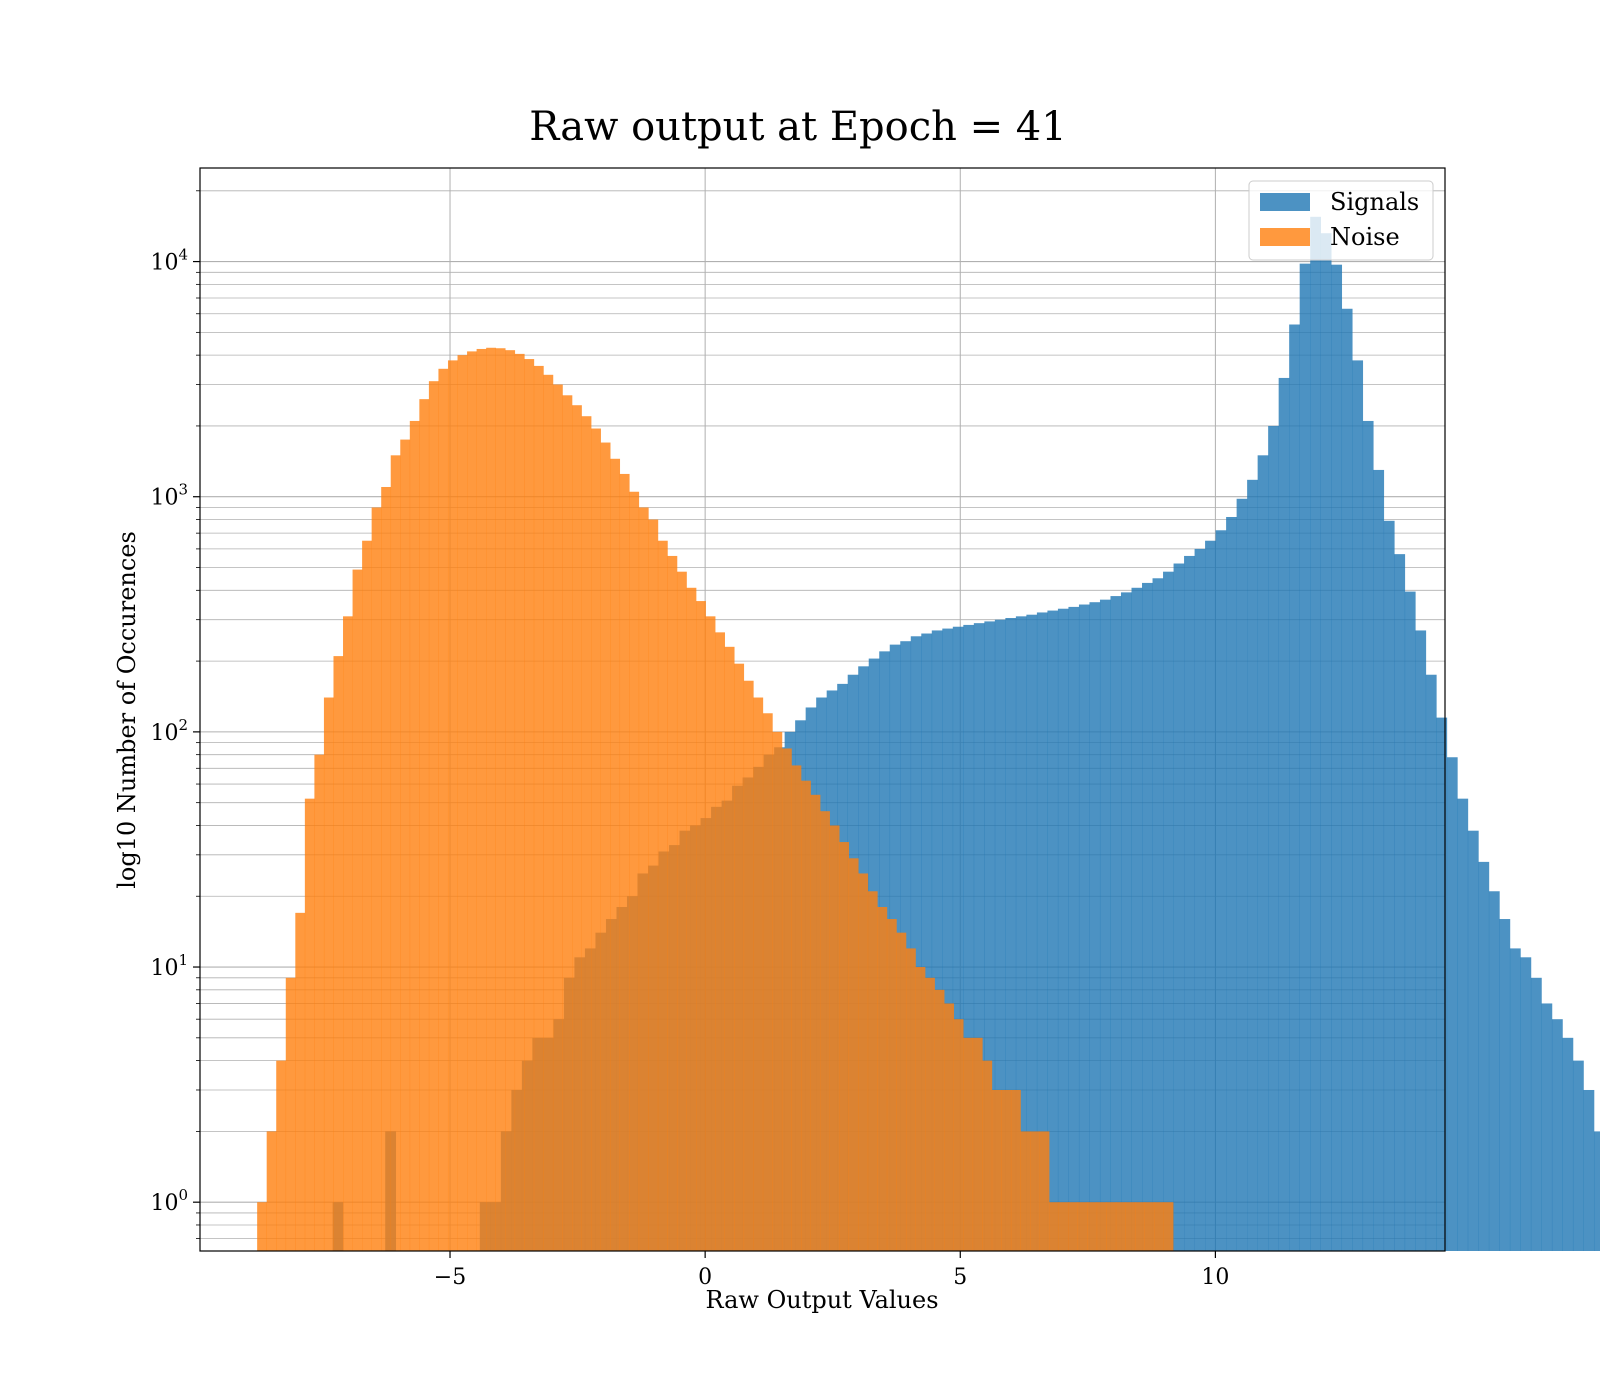 This screenshot has width=1600, height=1400. Describe the element at coordinates (705, 1277) in the screenshot. I see `x-tick-label: 0` at that location.